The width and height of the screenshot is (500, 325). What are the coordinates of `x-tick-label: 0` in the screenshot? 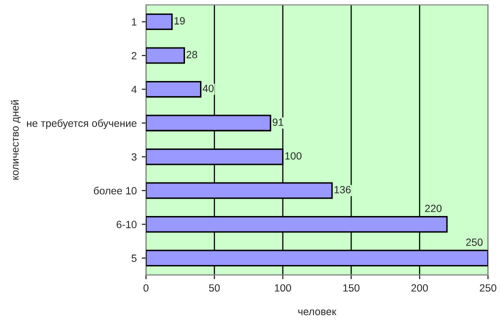 It's located at (146, 288).